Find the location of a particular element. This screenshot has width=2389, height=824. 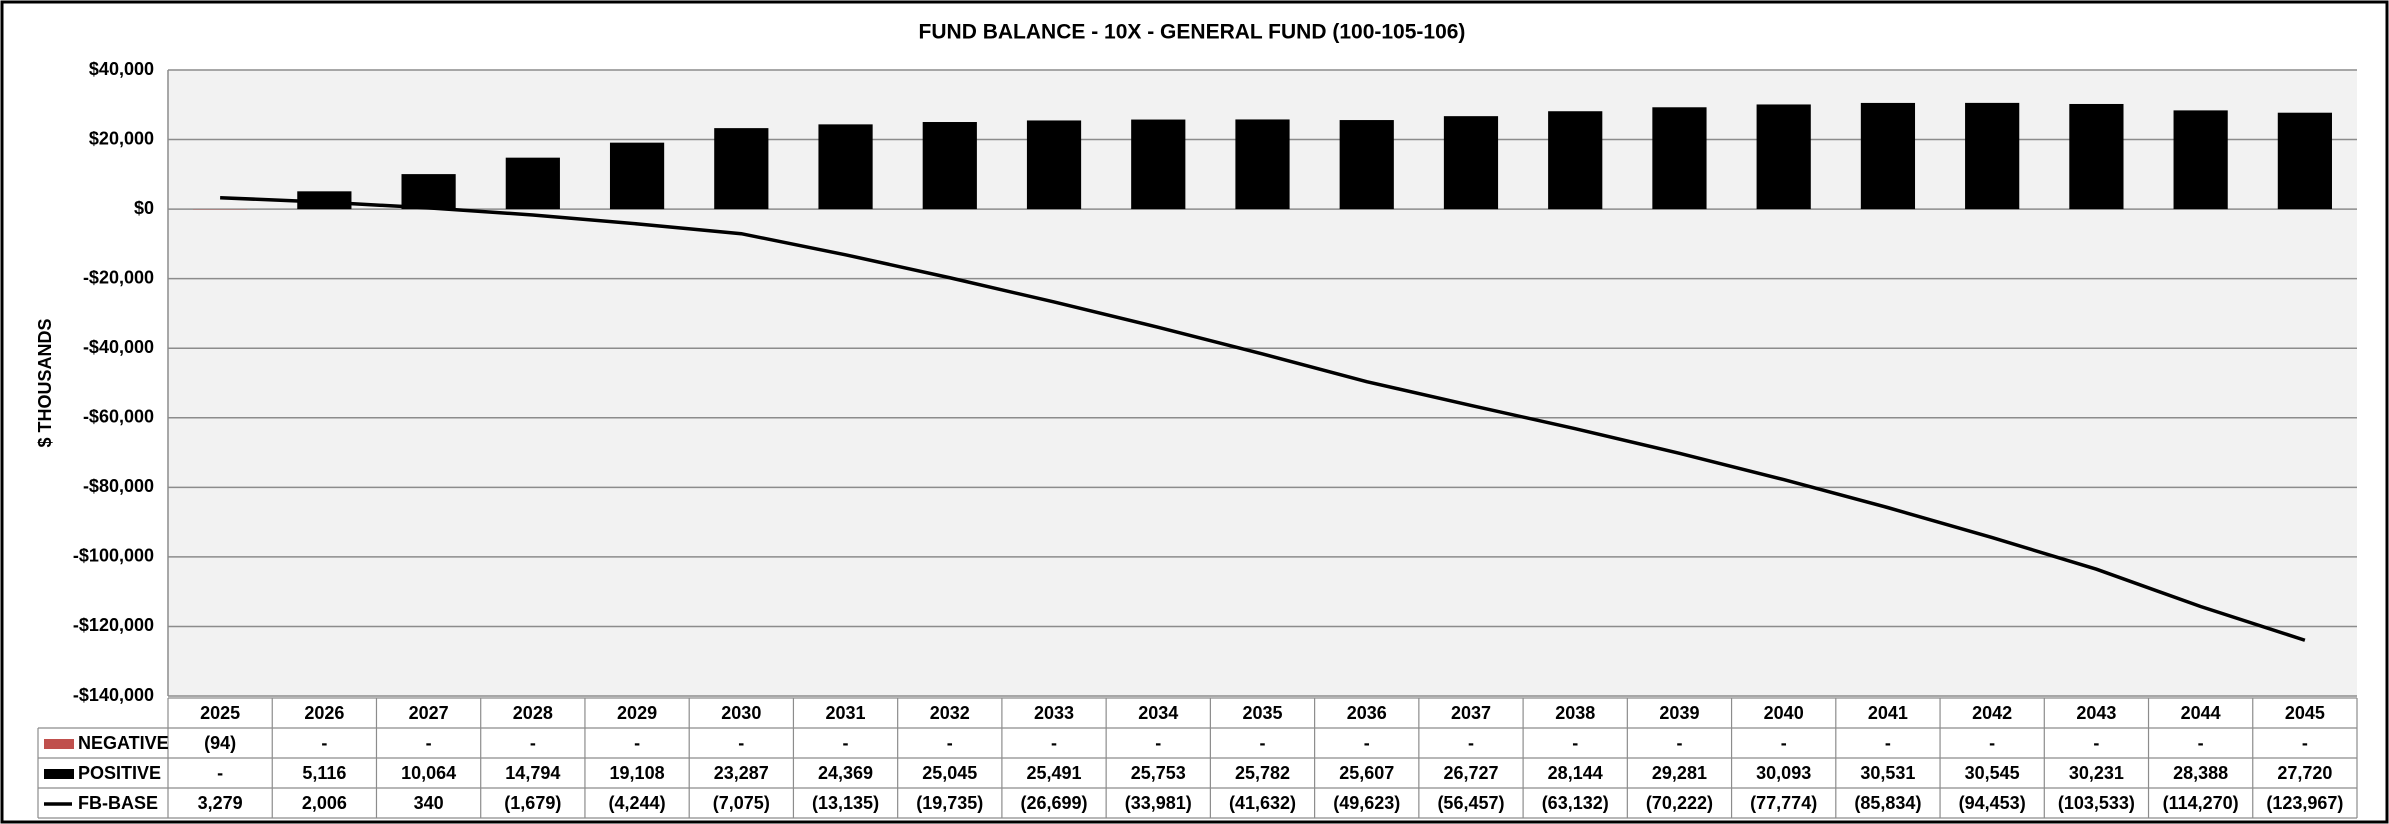

y-tick-label: $20,000 is located at coordinates (121, 138).